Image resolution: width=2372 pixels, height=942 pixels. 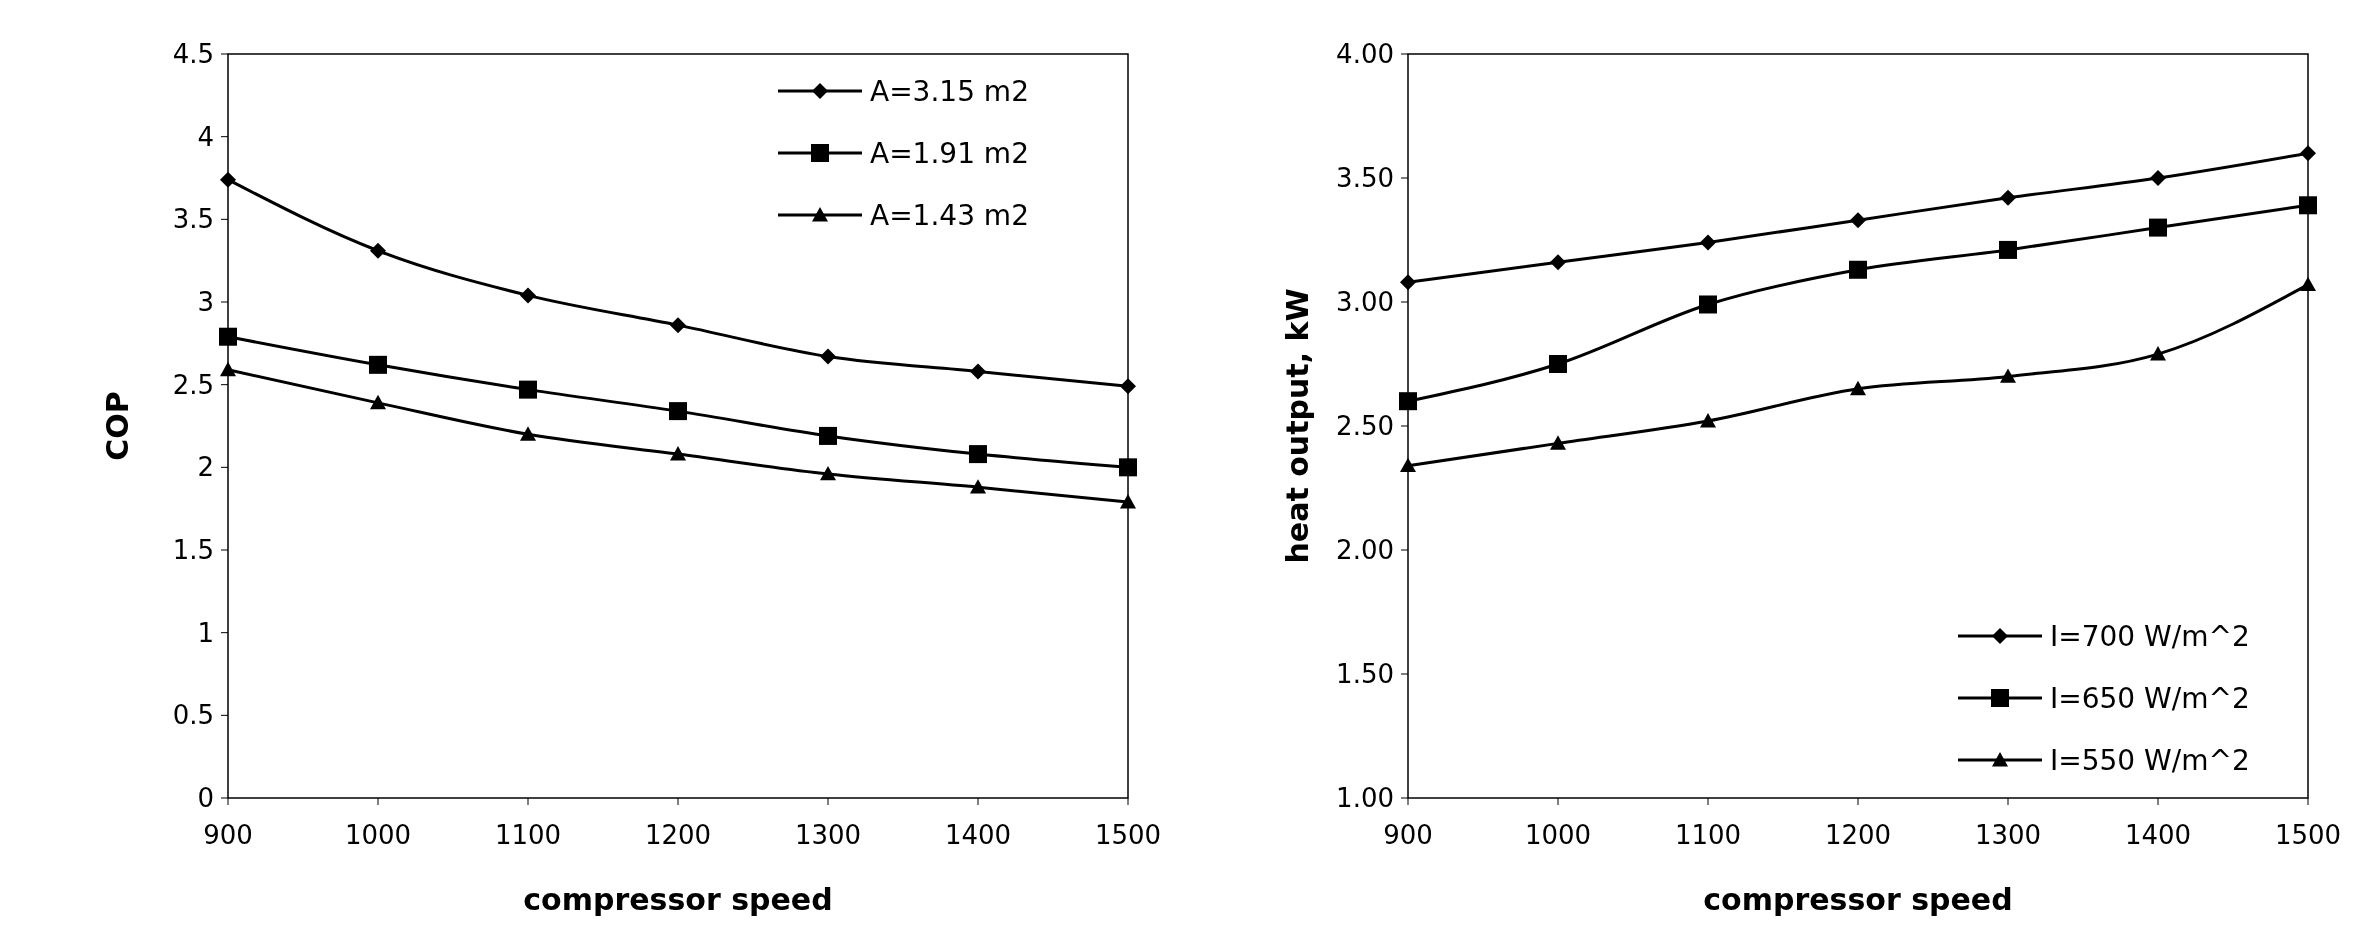 I want to click on y-tick-label: 3, so click(x=205, y=302).